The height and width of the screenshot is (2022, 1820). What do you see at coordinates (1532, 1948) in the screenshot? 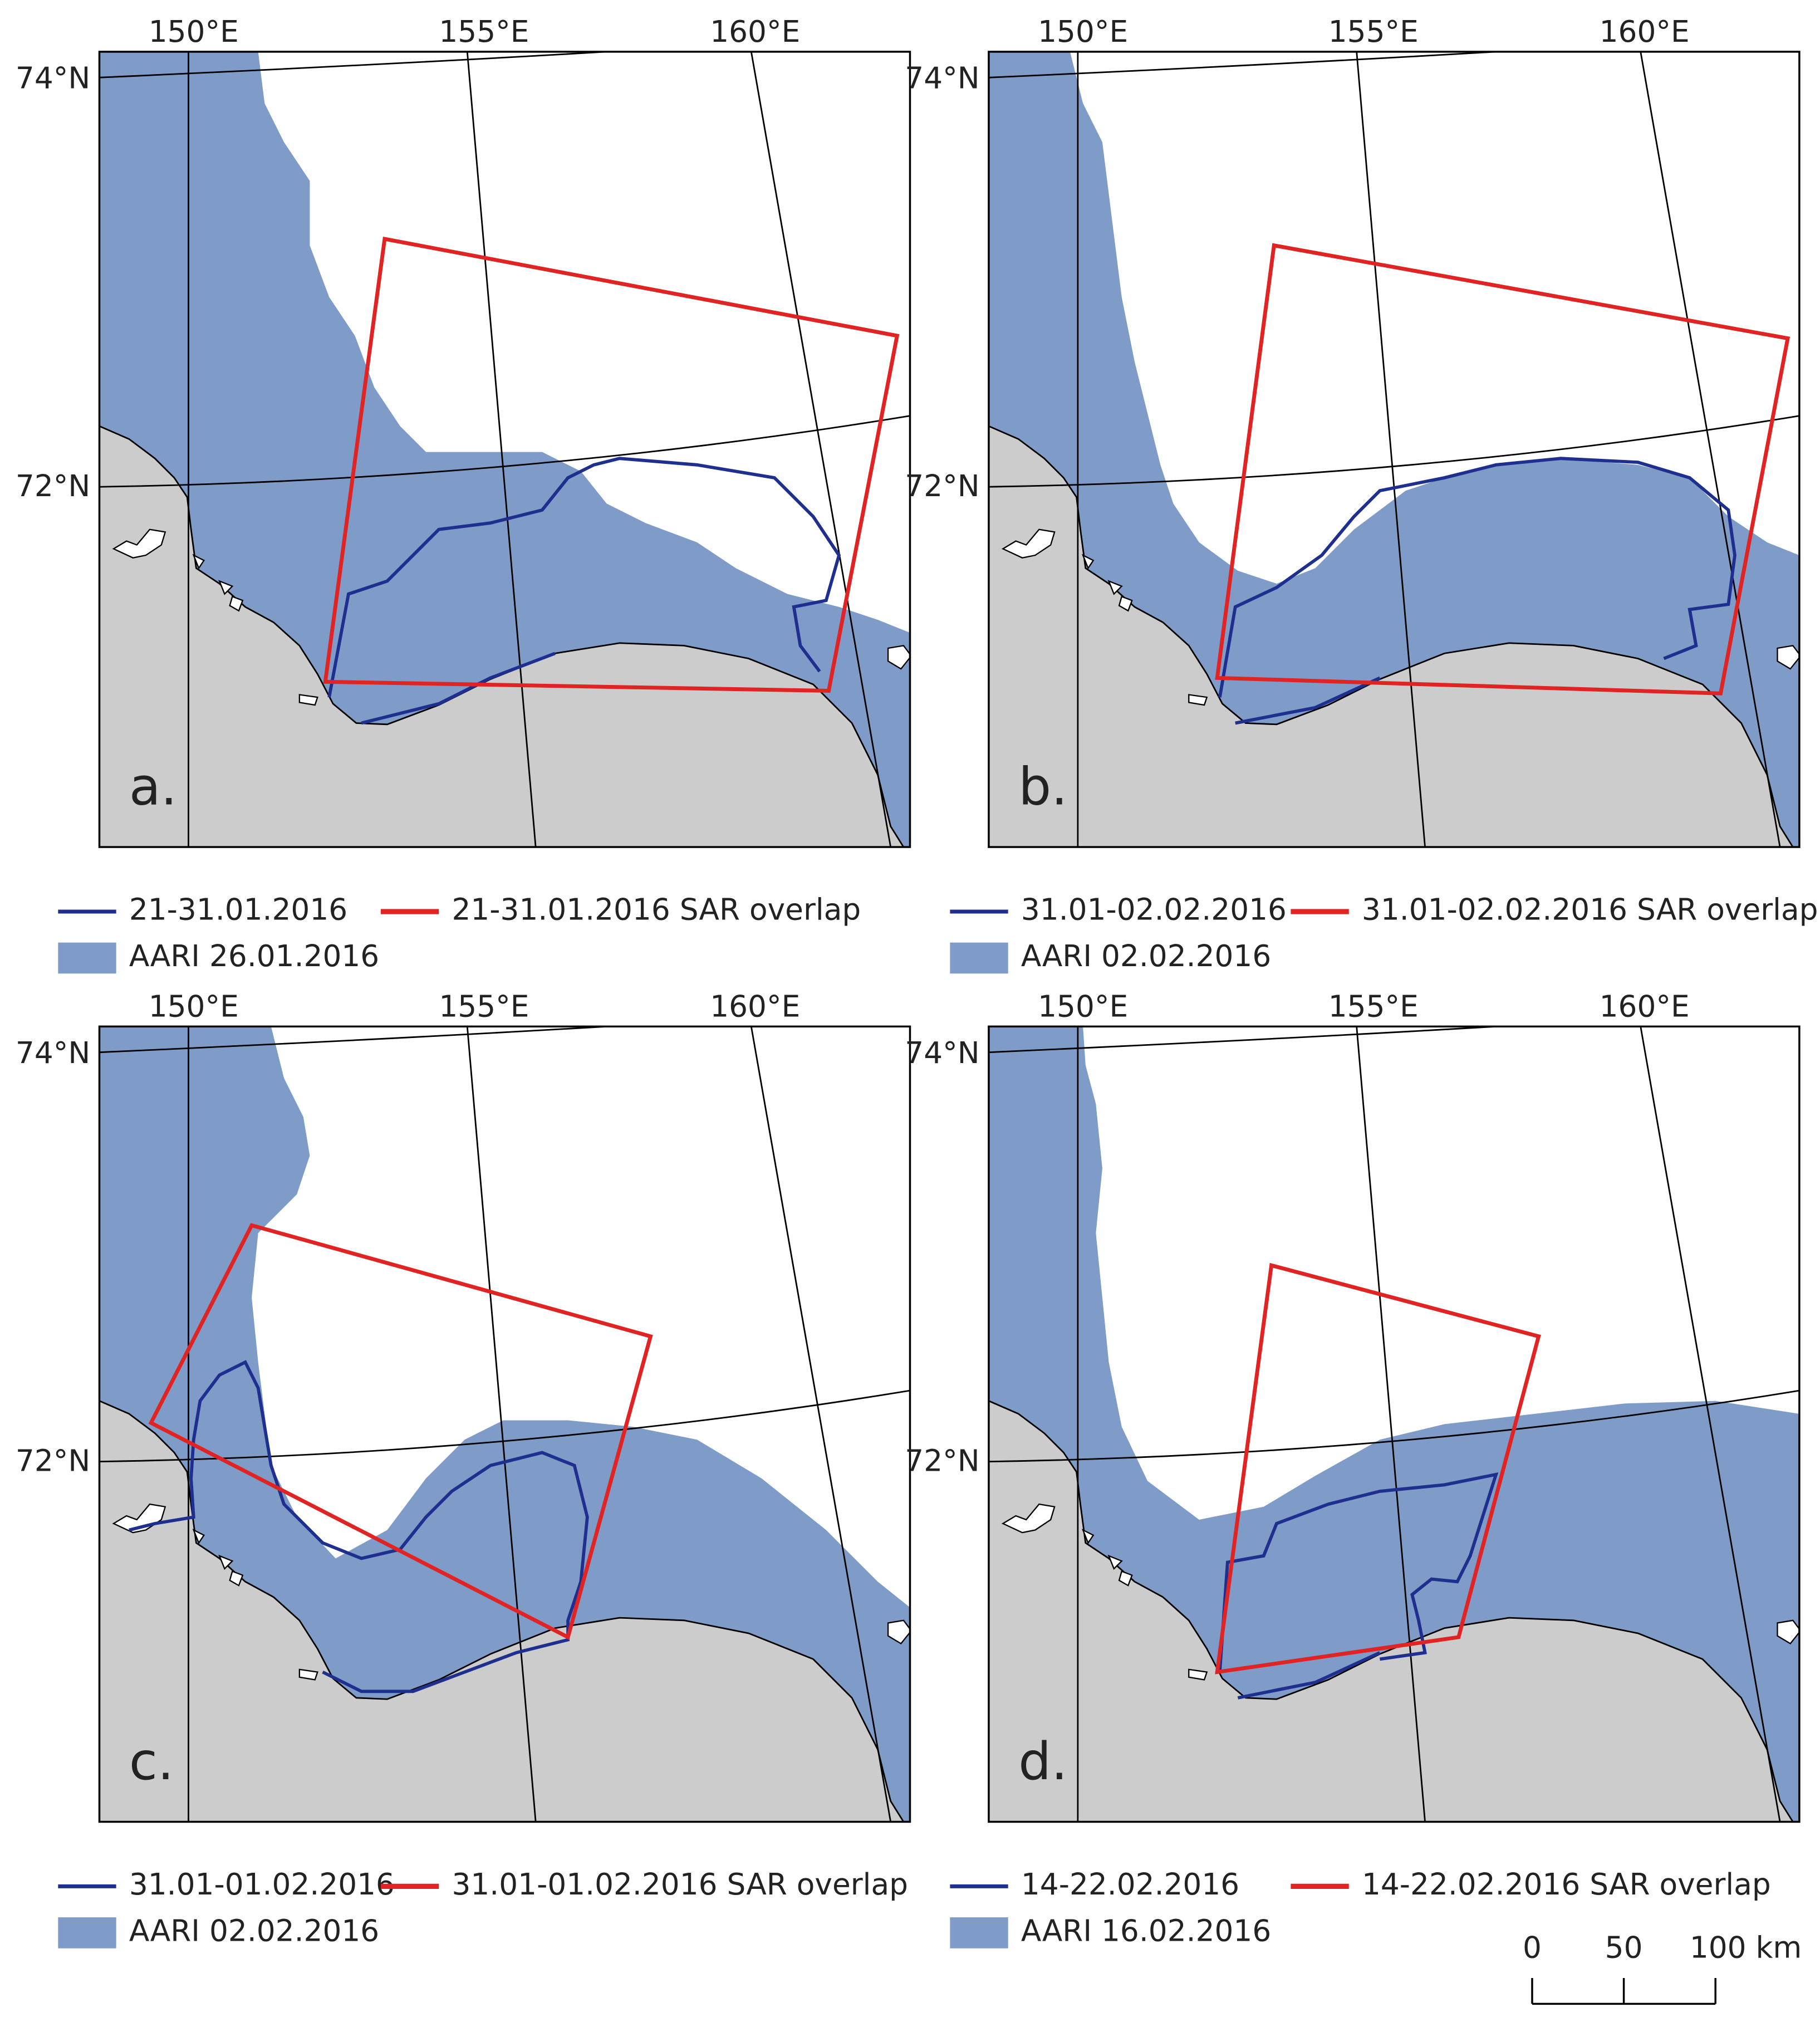
I see `scale-label: 0` at bounding box center [1532, 1948].